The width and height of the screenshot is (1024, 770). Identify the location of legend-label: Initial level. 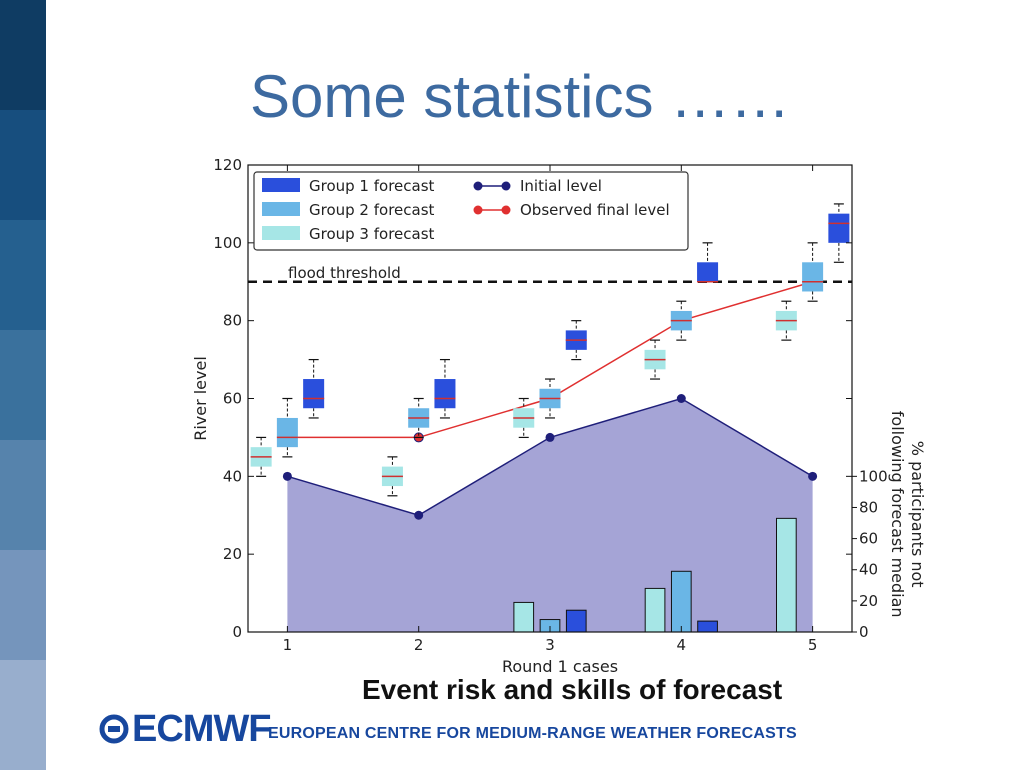
(561, 186).